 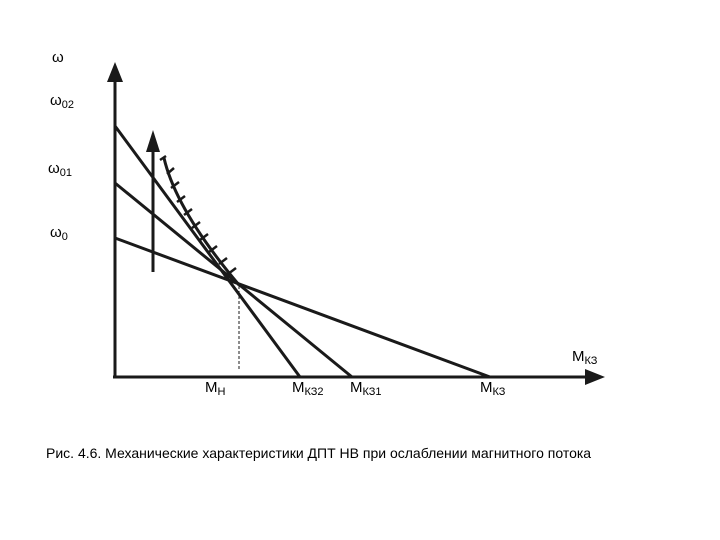 What do you see at coordinates (153, 141) in the screenshot?
I see `flux-weakening-arrowhead` at bounding box center [153, 141].